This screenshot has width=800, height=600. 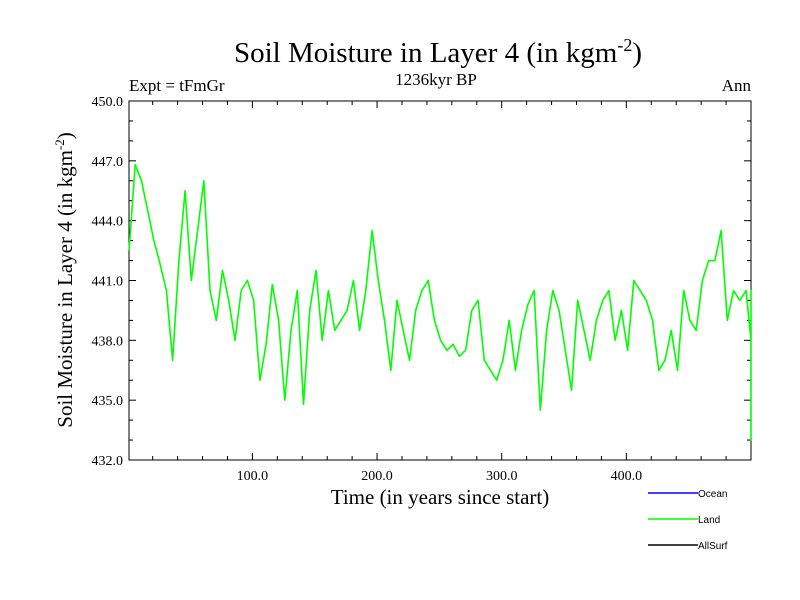 I want to click on y-tick-label: 432.0, so click(x=108, y=461).